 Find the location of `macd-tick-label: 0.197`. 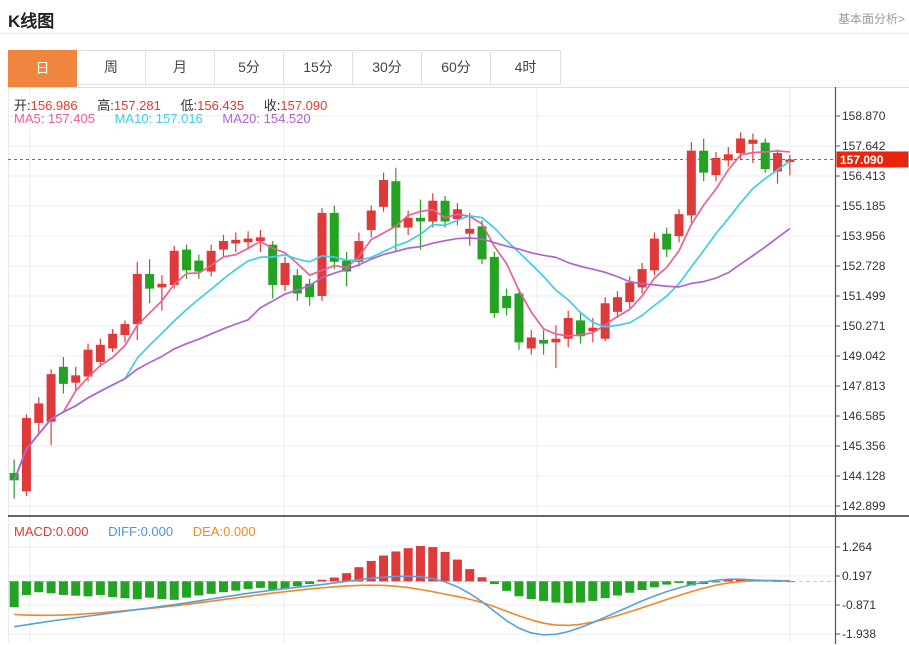

macd-tick-label: 0.197 is located at coordinates (857, 576).